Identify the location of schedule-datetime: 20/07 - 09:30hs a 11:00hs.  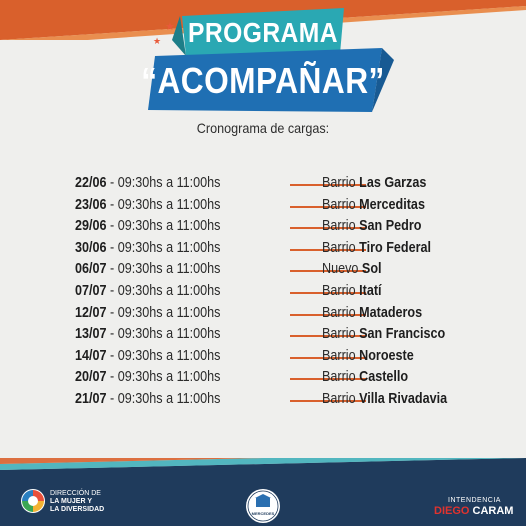
(147, 376).